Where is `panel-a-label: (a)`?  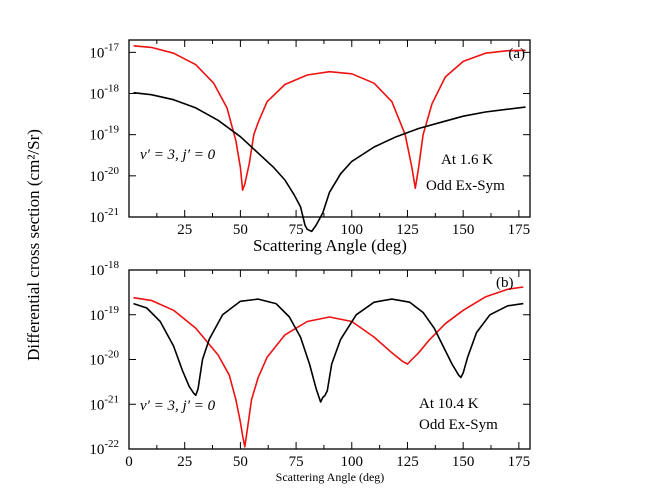 panel-a-label: (a) is located at coordinates (516, 54).